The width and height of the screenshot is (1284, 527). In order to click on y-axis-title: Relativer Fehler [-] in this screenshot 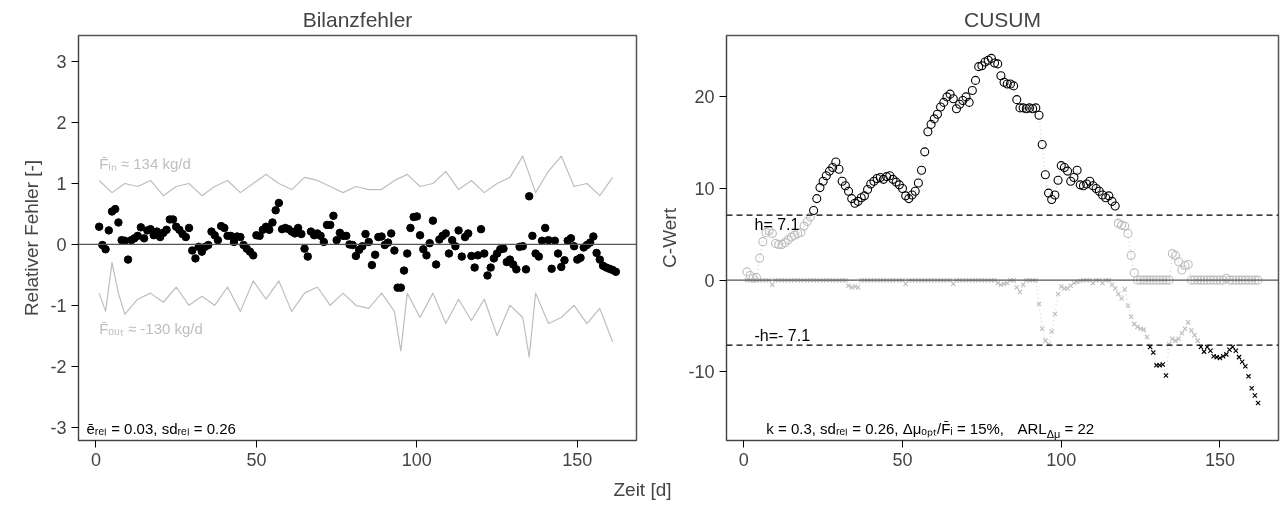, I will do `click(32, 238)`.